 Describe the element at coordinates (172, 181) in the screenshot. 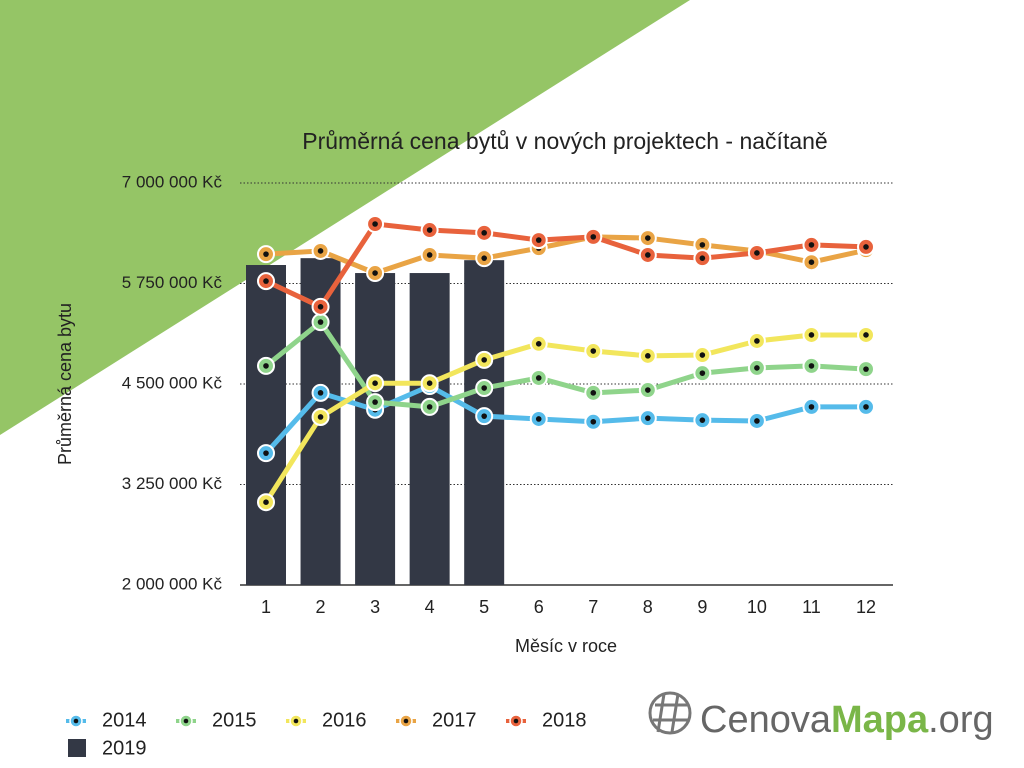

I see `y-tick-label: 7 000 000 Kč` at that location.